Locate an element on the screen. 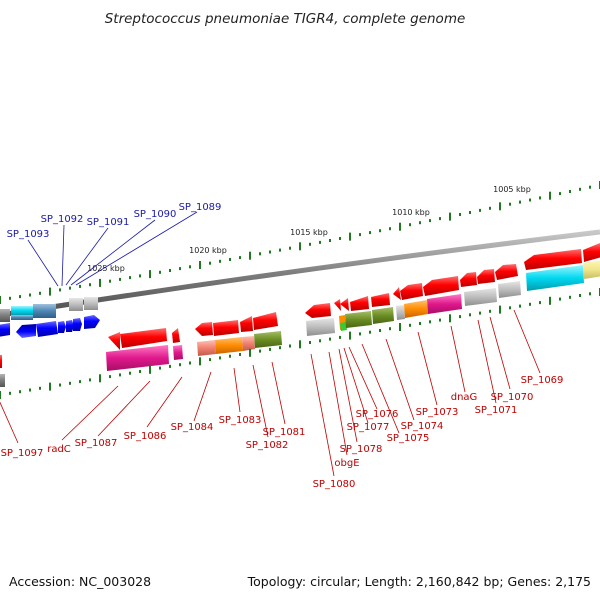 The height and width of the screenshot is (600, 600). leader-lines-blue is located at coordinates (112, 249).